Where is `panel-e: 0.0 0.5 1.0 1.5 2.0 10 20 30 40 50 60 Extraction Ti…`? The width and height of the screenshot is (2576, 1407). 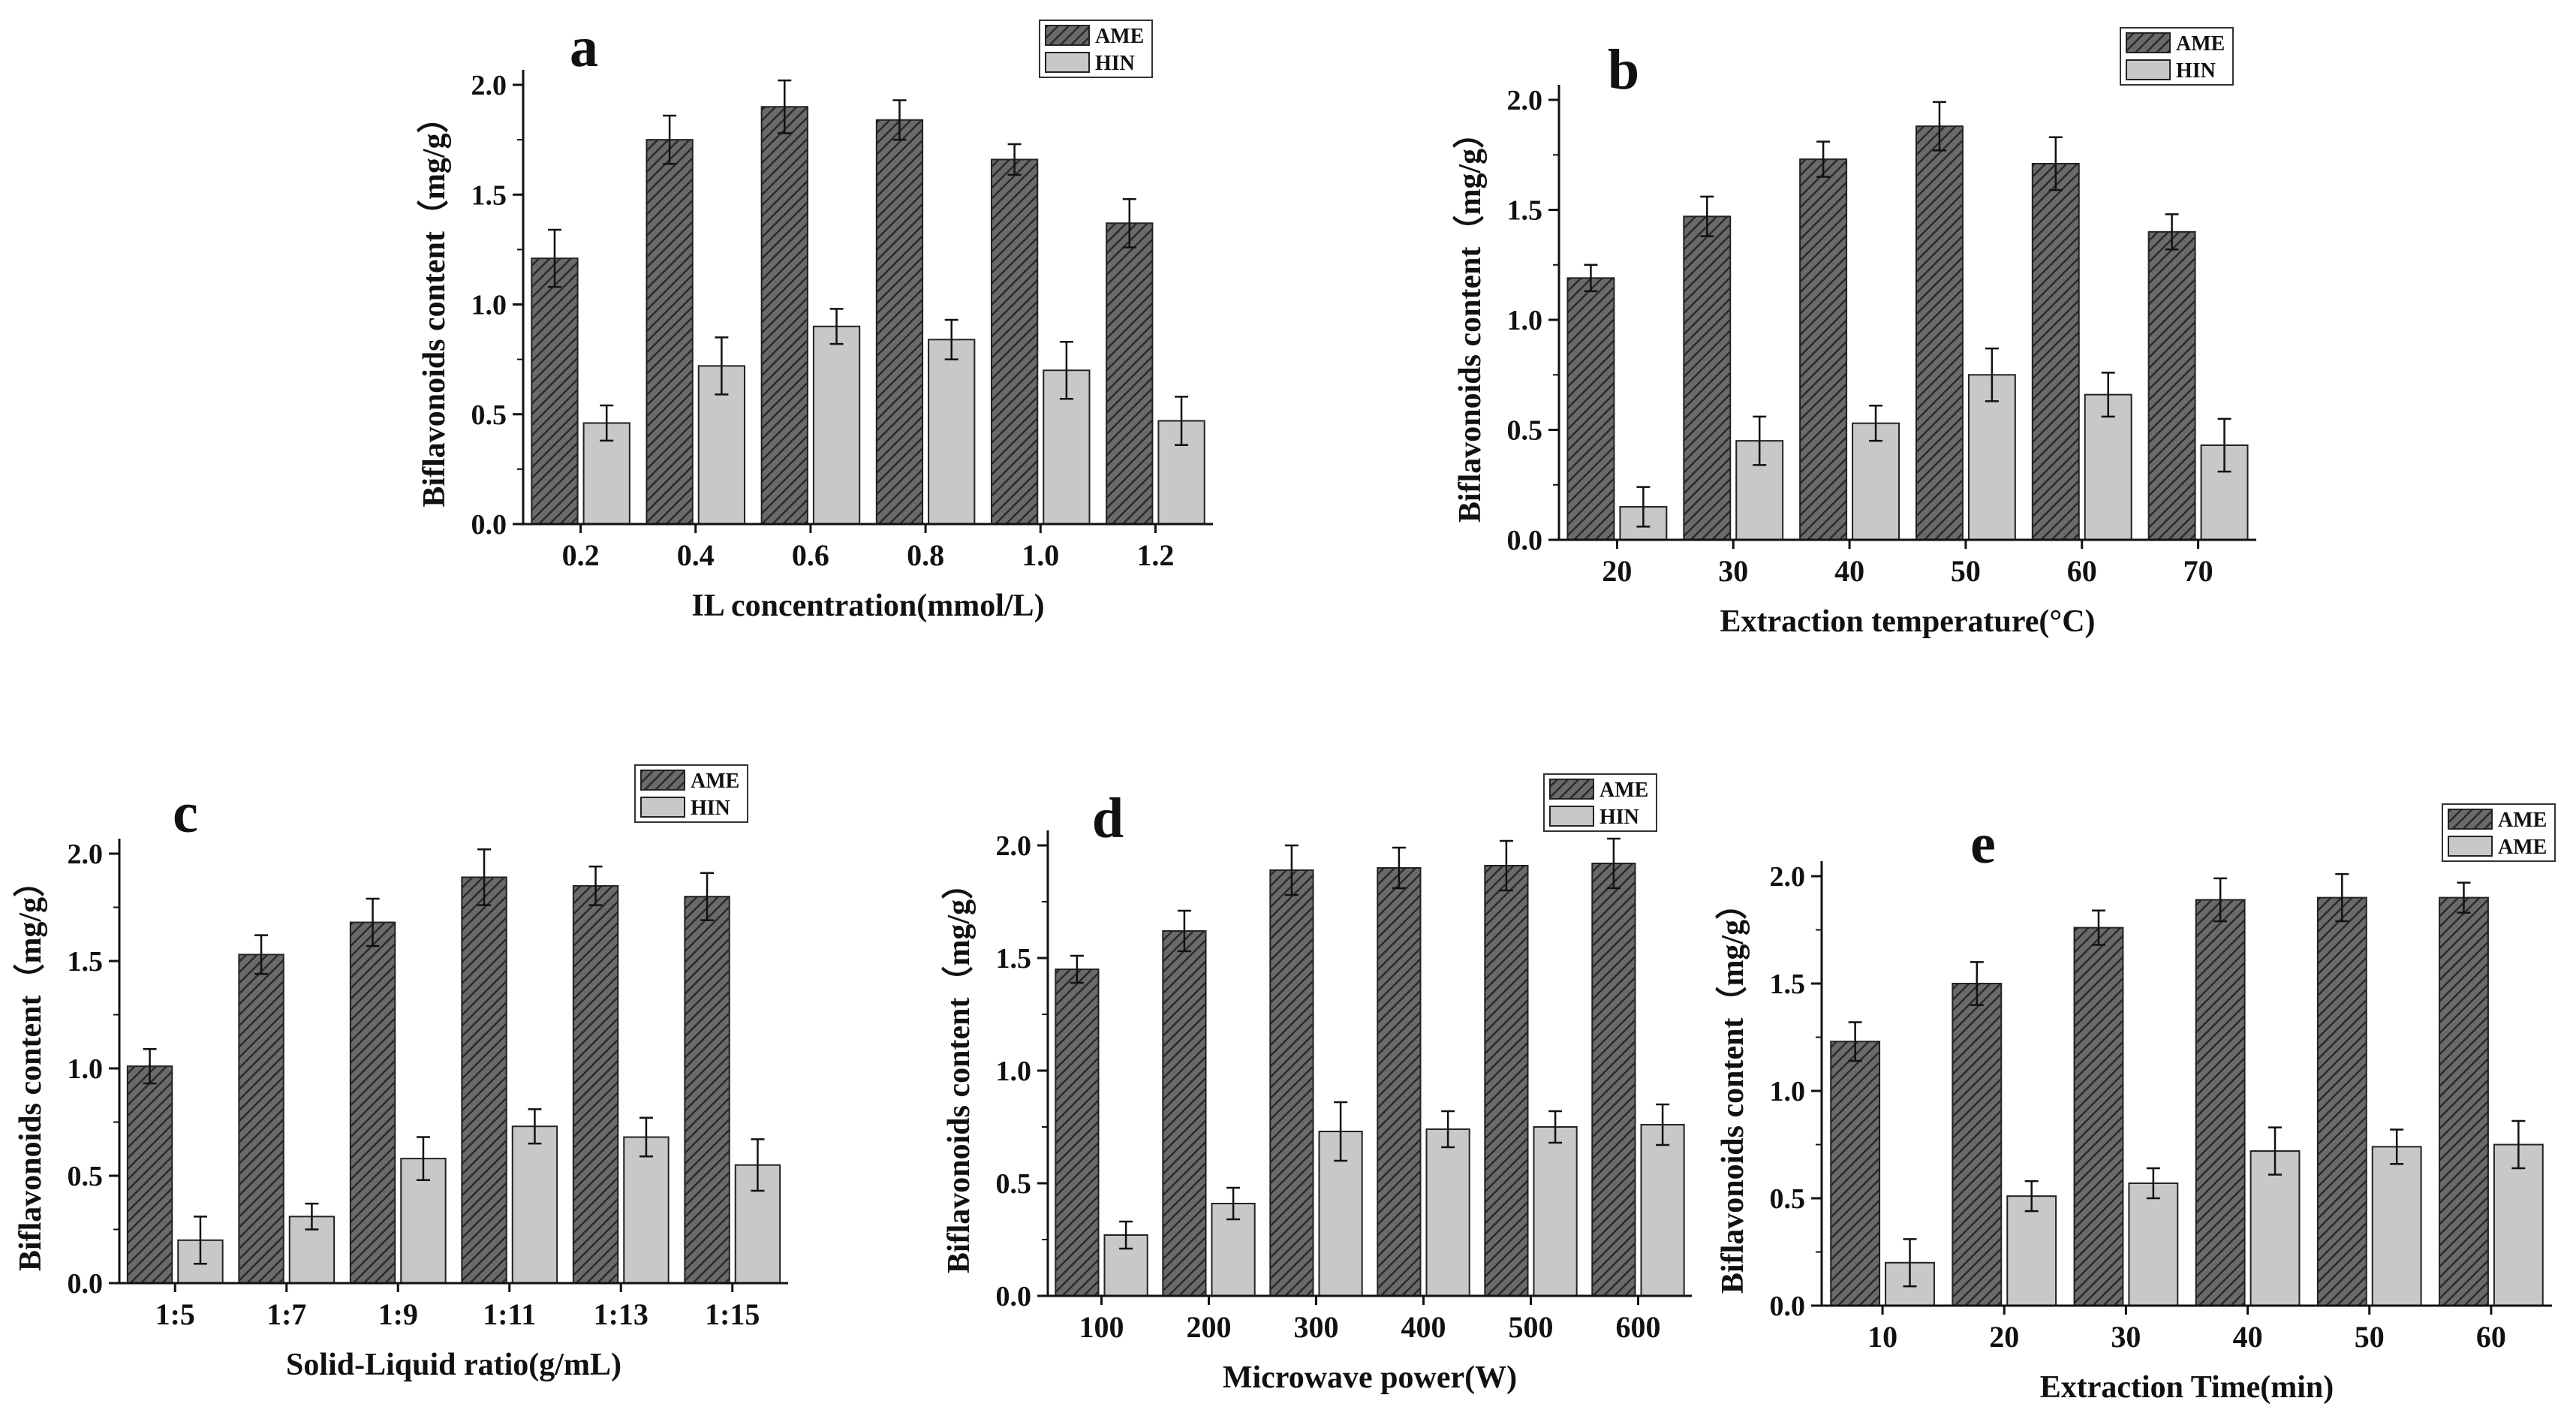
panel-e: 0.0 0.5 1.0 1.5 2.0 10 20 30 40 50 60 Extraction Ti… is located at coordinates (2135, 1104).